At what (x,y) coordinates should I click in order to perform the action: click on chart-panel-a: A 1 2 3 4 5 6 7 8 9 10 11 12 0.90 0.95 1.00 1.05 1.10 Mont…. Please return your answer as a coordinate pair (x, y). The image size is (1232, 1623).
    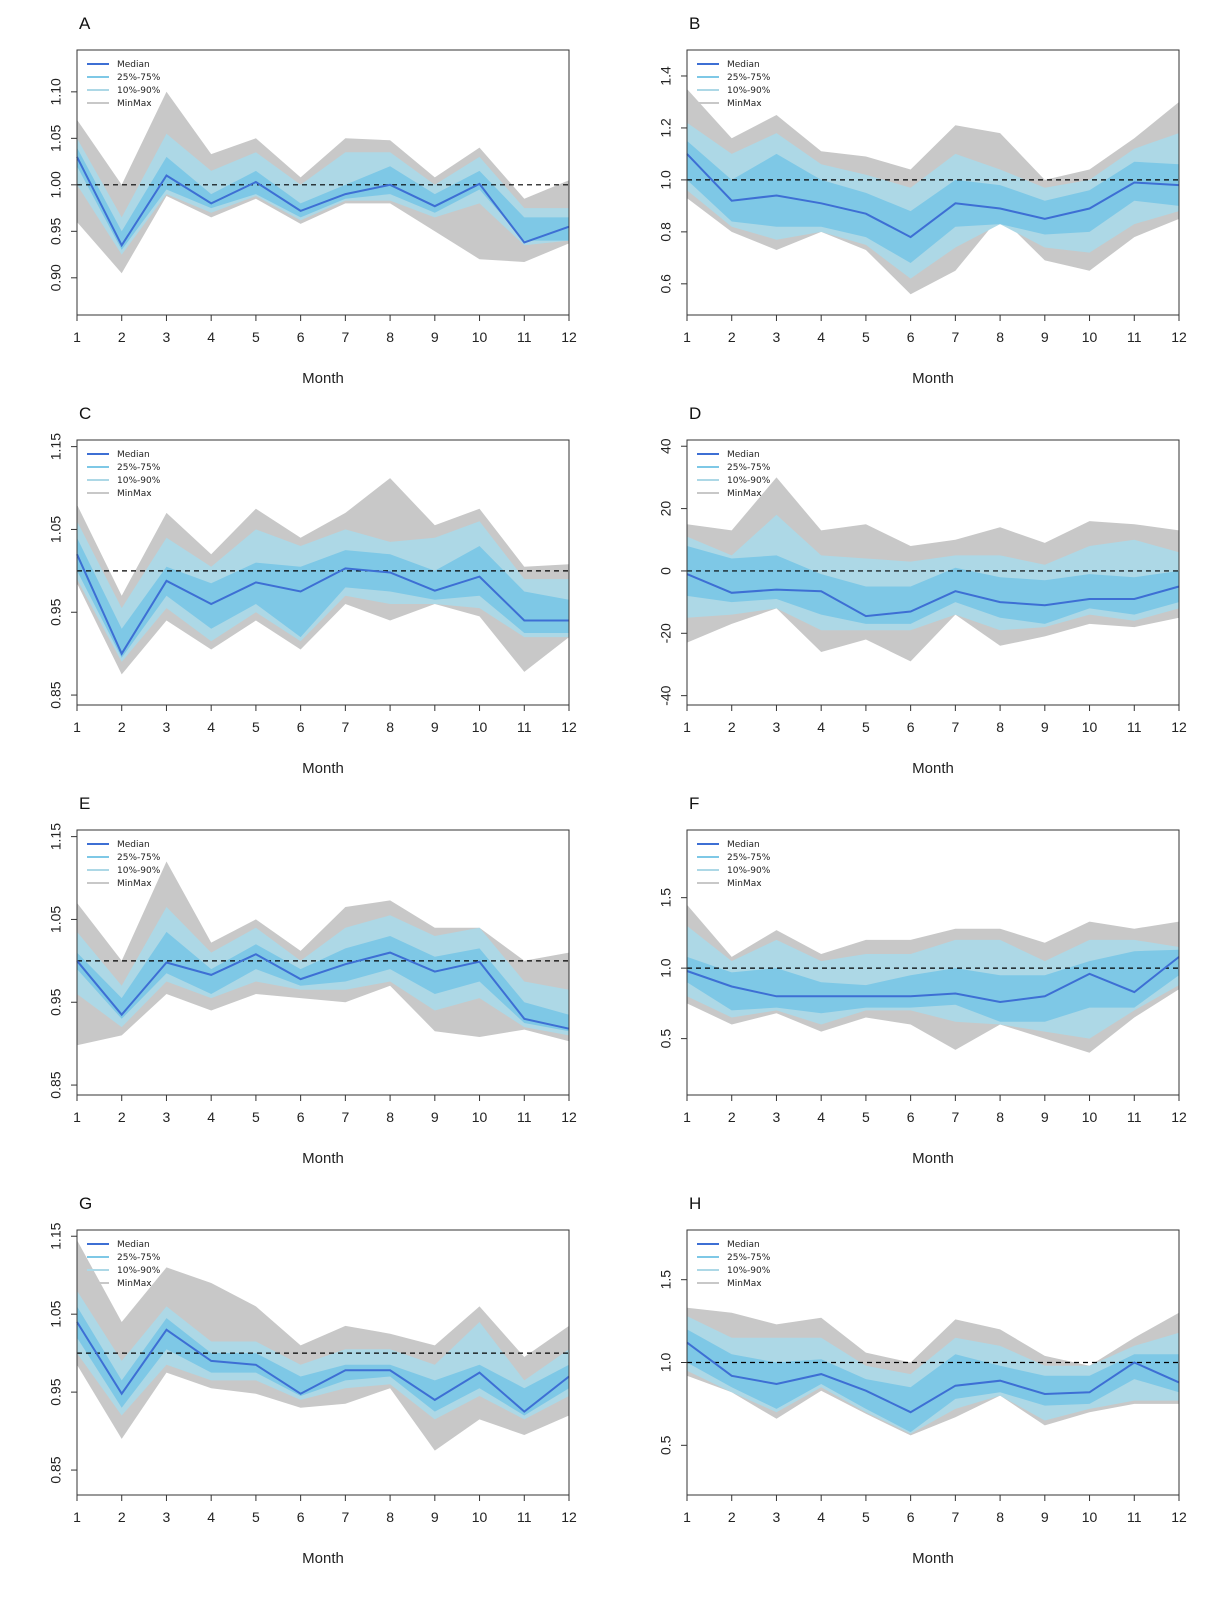
    Looking at the image, I should click on (300, 205).